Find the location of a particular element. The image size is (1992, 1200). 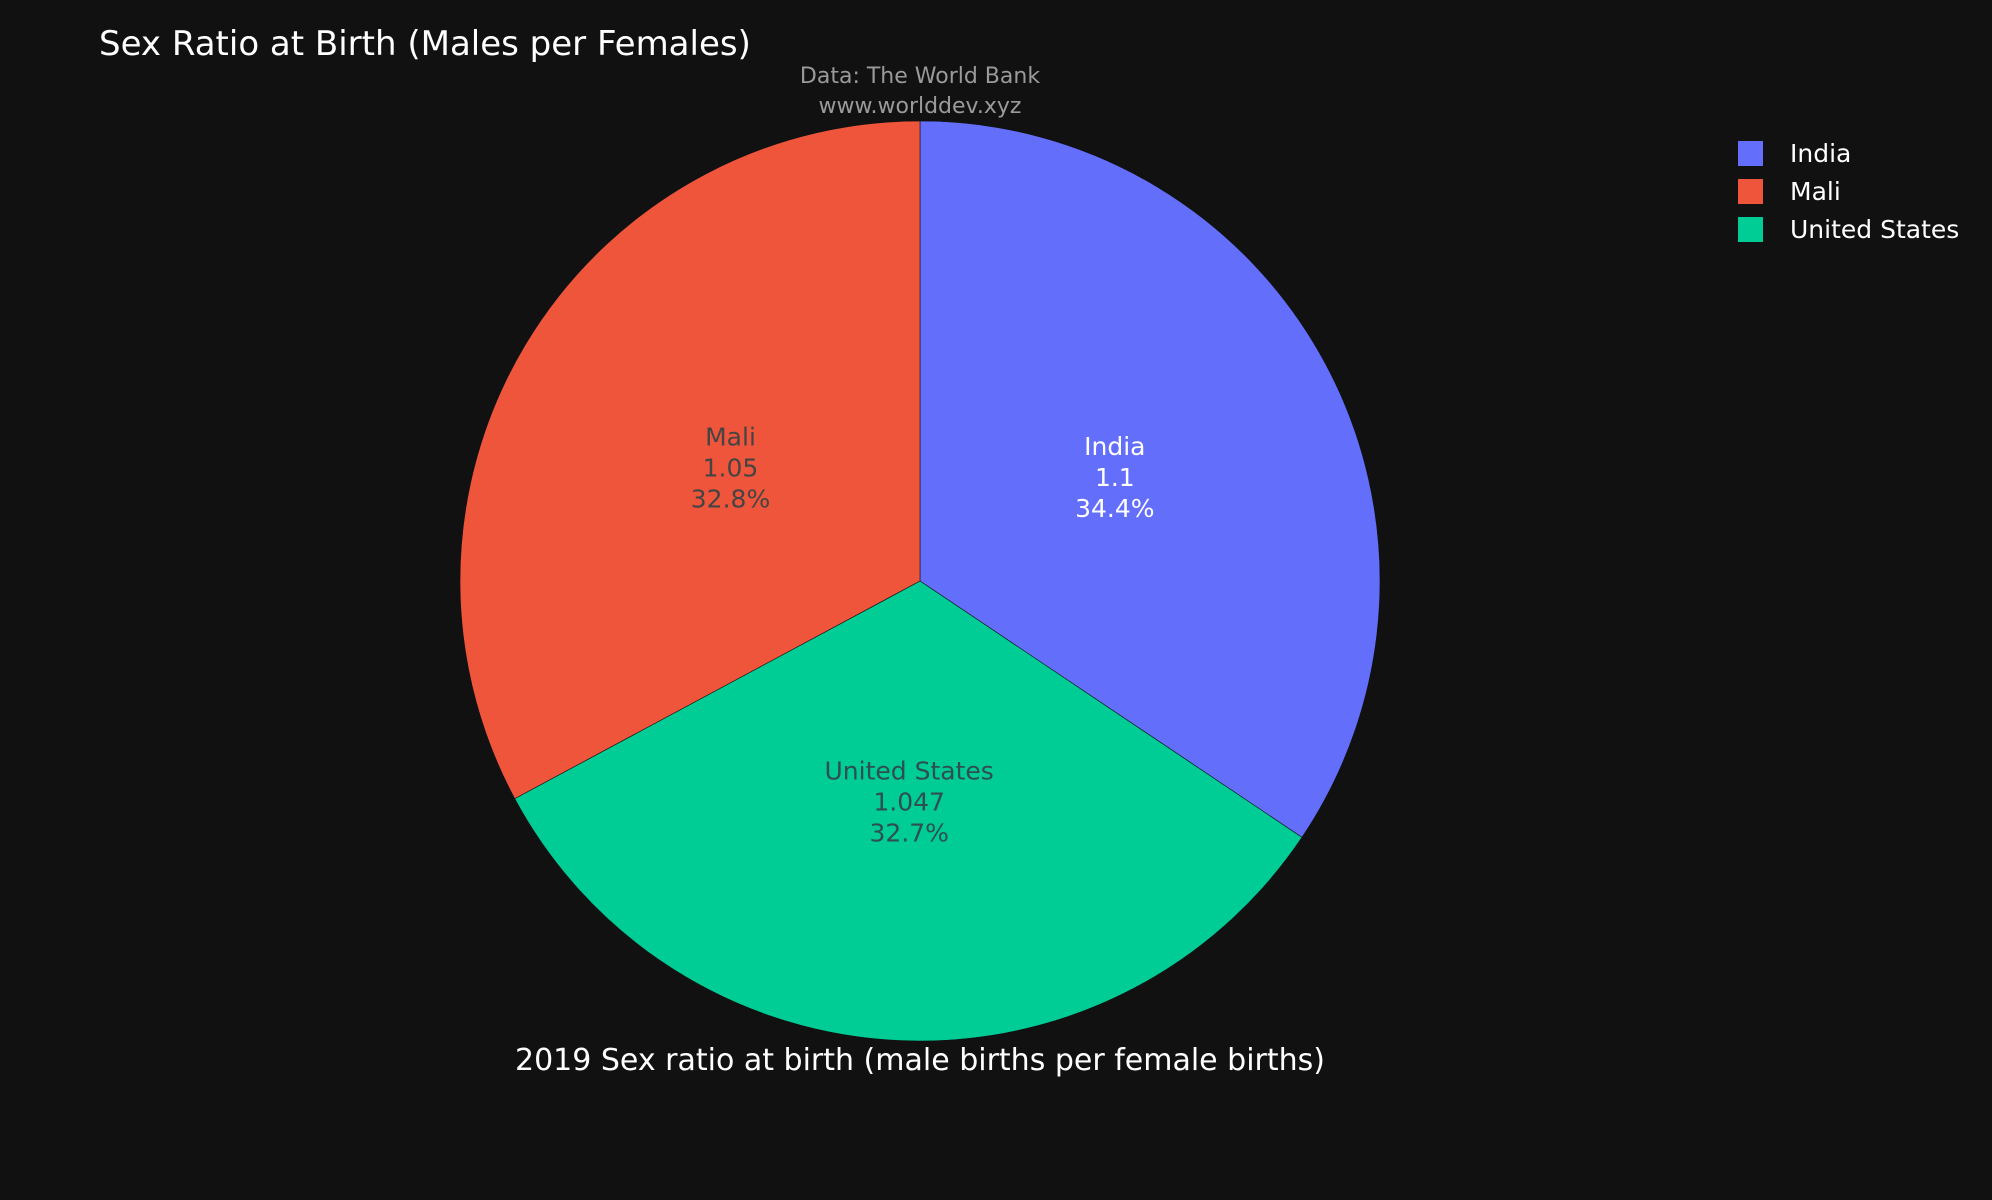

slice-label-percent: 32.7% is located at coordinates (908, 833).